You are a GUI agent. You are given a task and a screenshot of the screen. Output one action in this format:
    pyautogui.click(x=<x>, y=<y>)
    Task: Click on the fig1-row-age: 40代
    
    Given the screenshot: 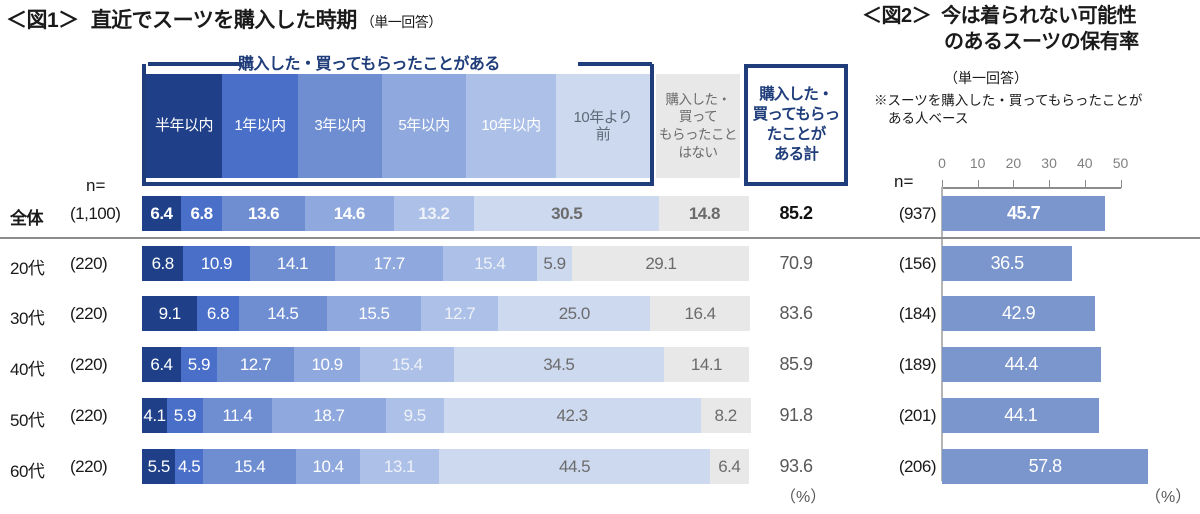 What is the action you would take?
    pyautogui.click(x=27, y=369)
    